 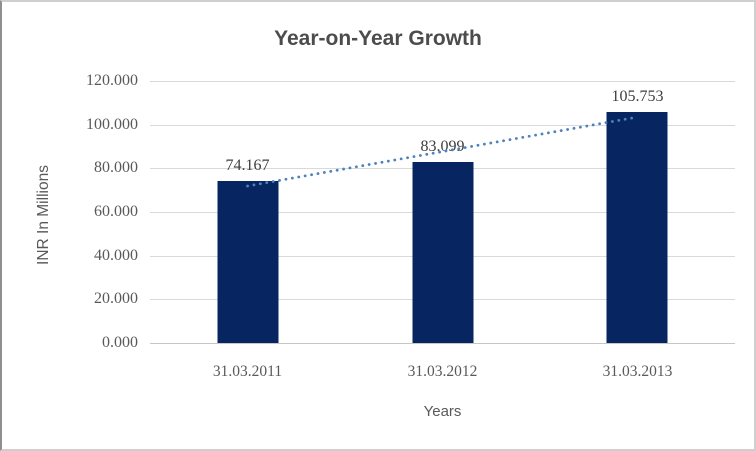 I want to click on bar-2013, so click(x=637, y=227).